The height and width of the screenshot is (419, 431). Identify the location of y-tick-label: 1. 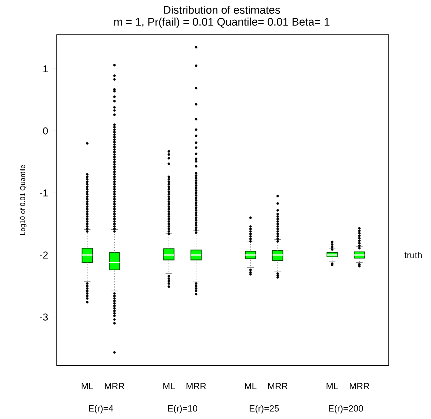
(46, 69).